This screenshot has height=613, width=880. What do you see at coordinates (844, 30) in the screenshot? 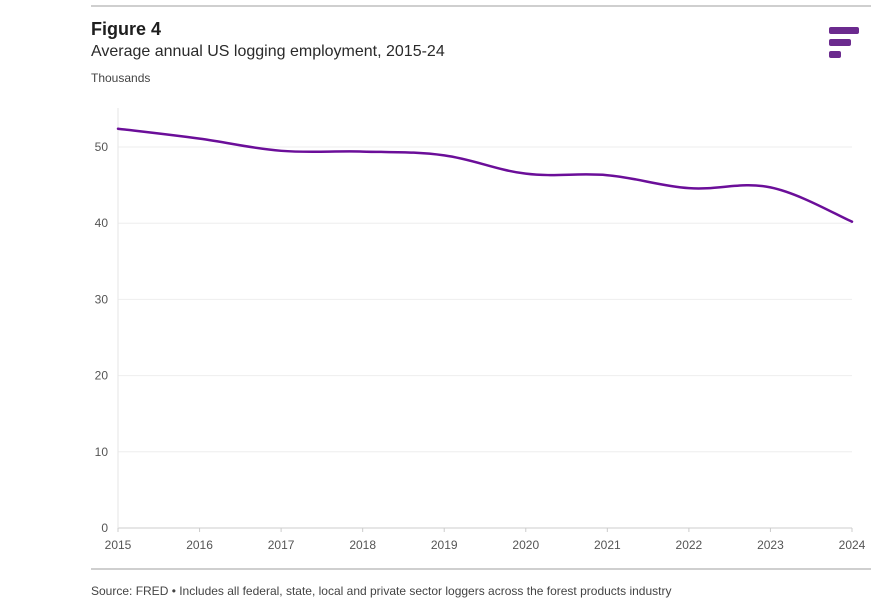
I see `logo-bar-top` at bounding box center [844, 30].